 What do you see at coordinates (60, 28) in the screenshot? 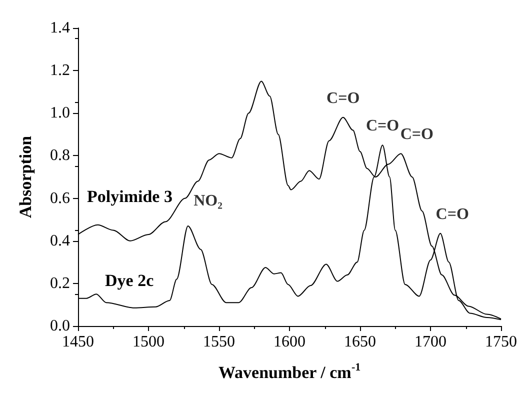
I see `y-tick-label: 1.4` at bounding box center [60, 28].